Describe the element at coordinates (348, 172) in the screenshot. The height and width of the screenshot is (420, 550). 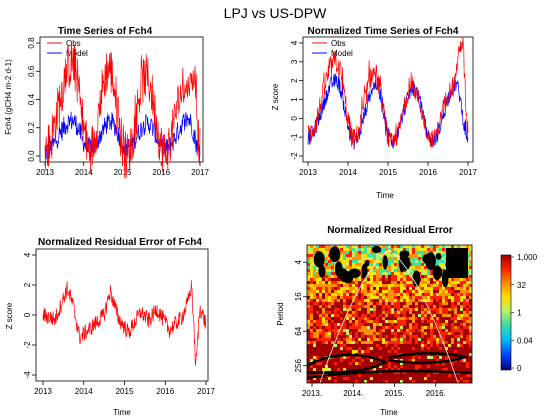
I see `x-tick-label: 2014` at that location.